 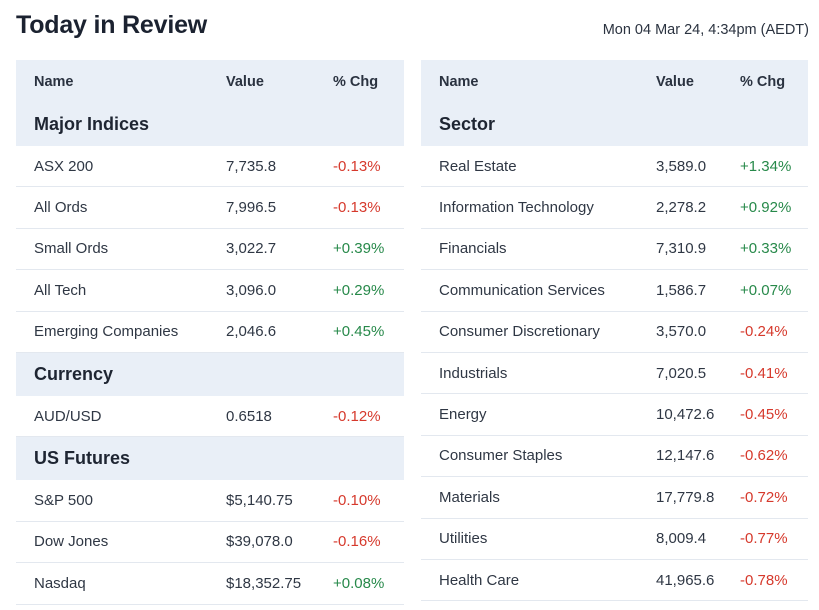 I want to click on row-change: -0.24%, so click(x=764, y=332).